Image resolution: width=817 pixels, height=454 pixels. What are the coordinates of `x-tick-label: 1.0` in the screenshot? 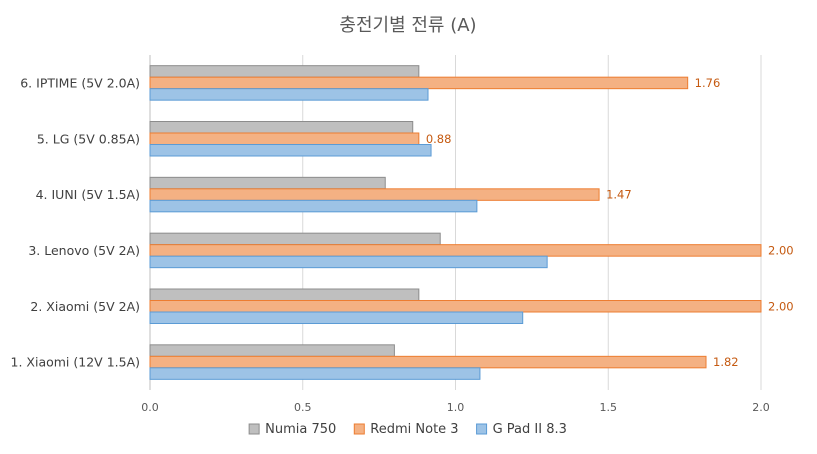 It's located at (456, 407).